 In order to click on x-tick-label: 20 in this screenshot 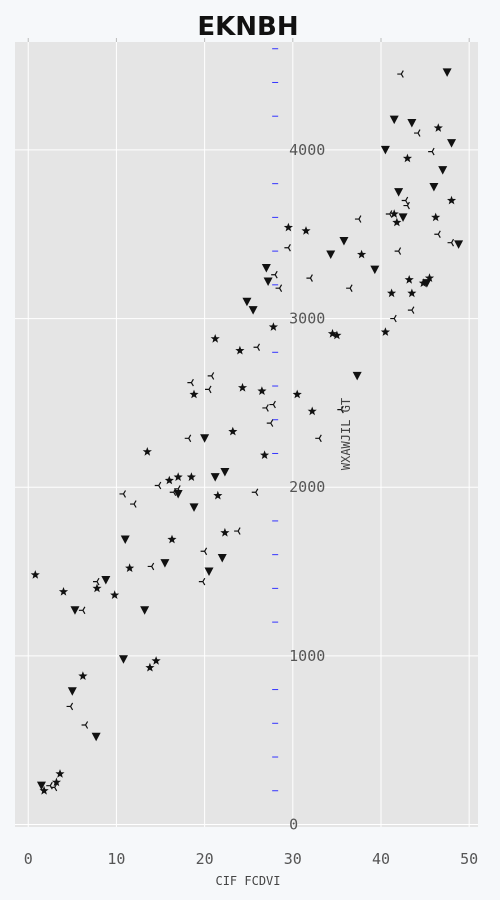, I will do `click(205, 859)`.